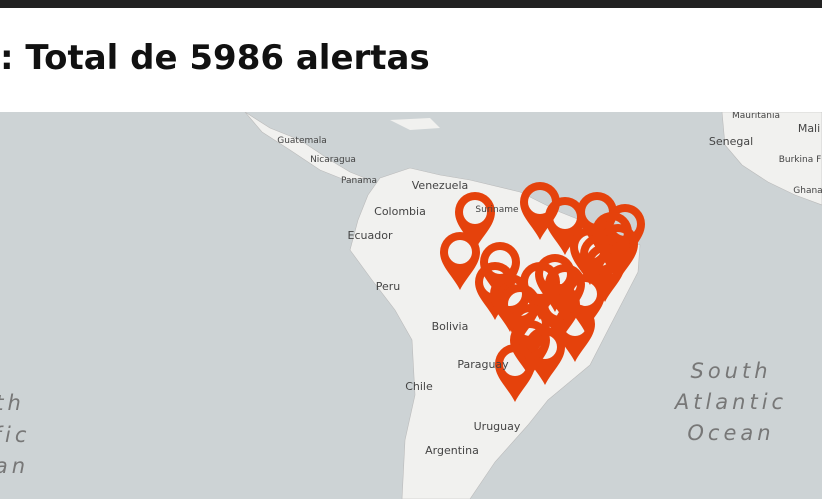  What do you see at coordinates (419, 386) in the screenshot?
I see `place-label: Chile` at bounding box center [419, 386].